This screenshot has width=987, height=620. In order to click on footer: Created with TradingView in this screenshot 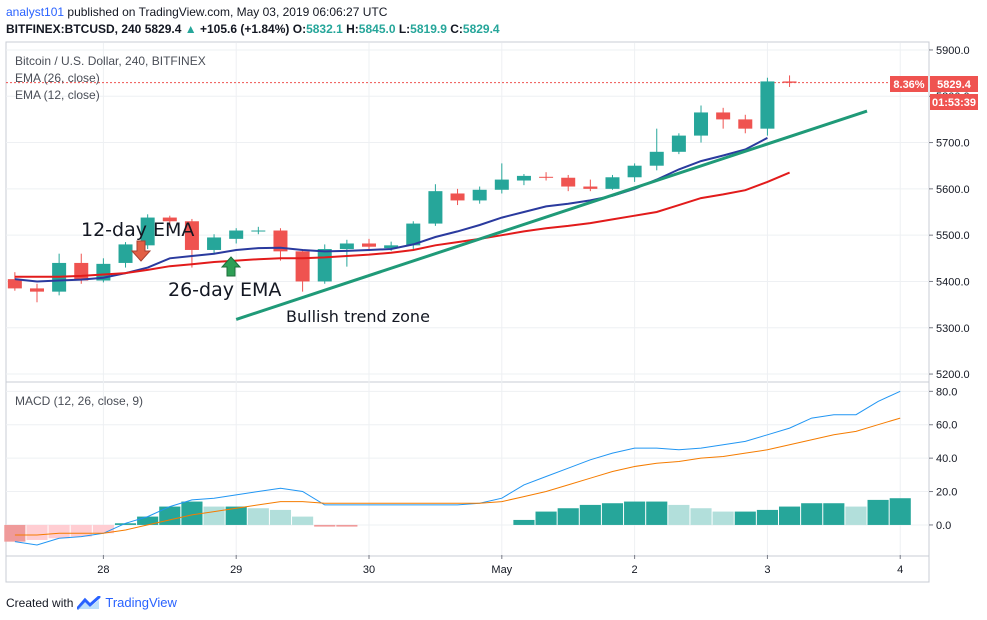, I will do `click(91, 602)`.